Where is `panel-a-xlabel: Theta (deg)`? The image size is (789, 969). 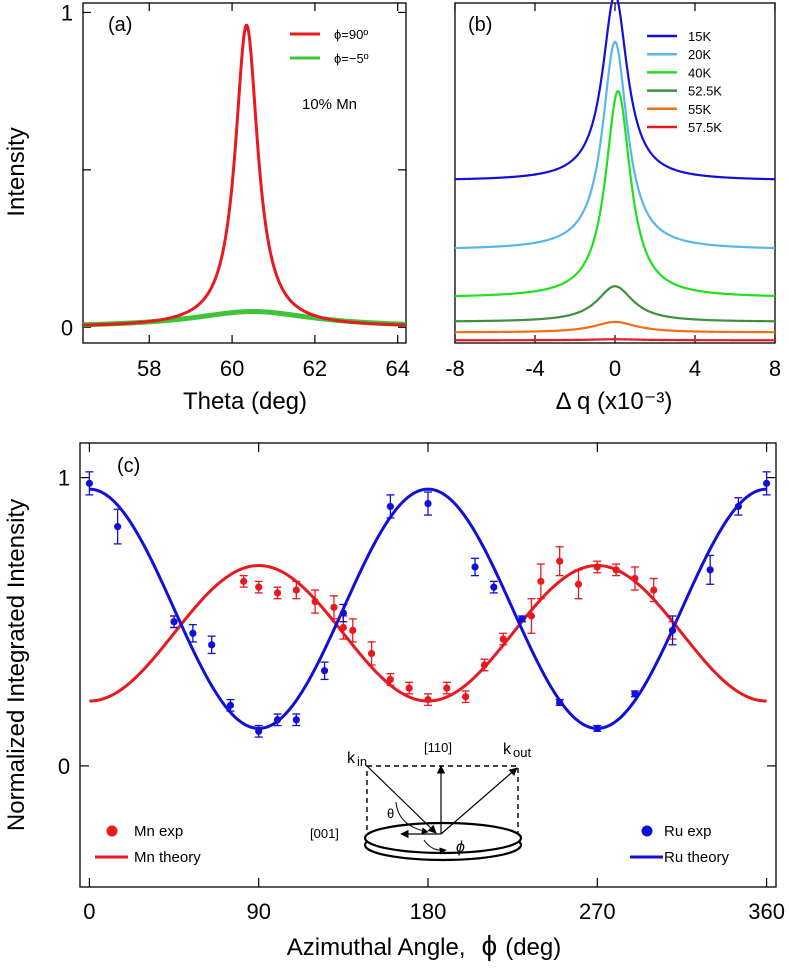
panel-a-xlabel: Theta (deg) is located at coordinates (245, 401).